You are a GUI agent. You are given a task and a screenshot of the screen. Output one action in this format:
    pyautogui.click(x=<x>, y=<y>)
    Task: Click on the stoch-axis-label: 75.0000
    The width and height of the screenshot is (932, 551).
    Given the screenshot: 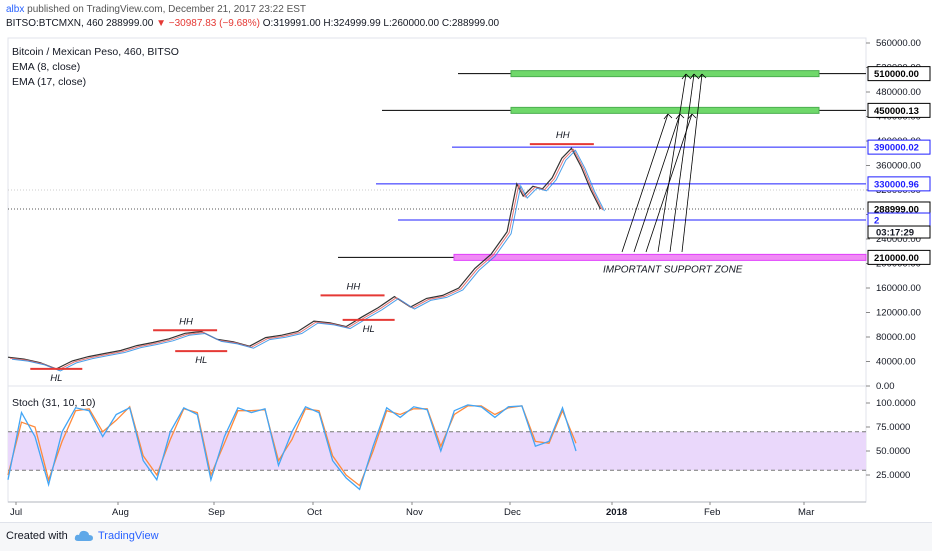 What is the action you would take?
    pyautogui.click(x=893, y=427)
    